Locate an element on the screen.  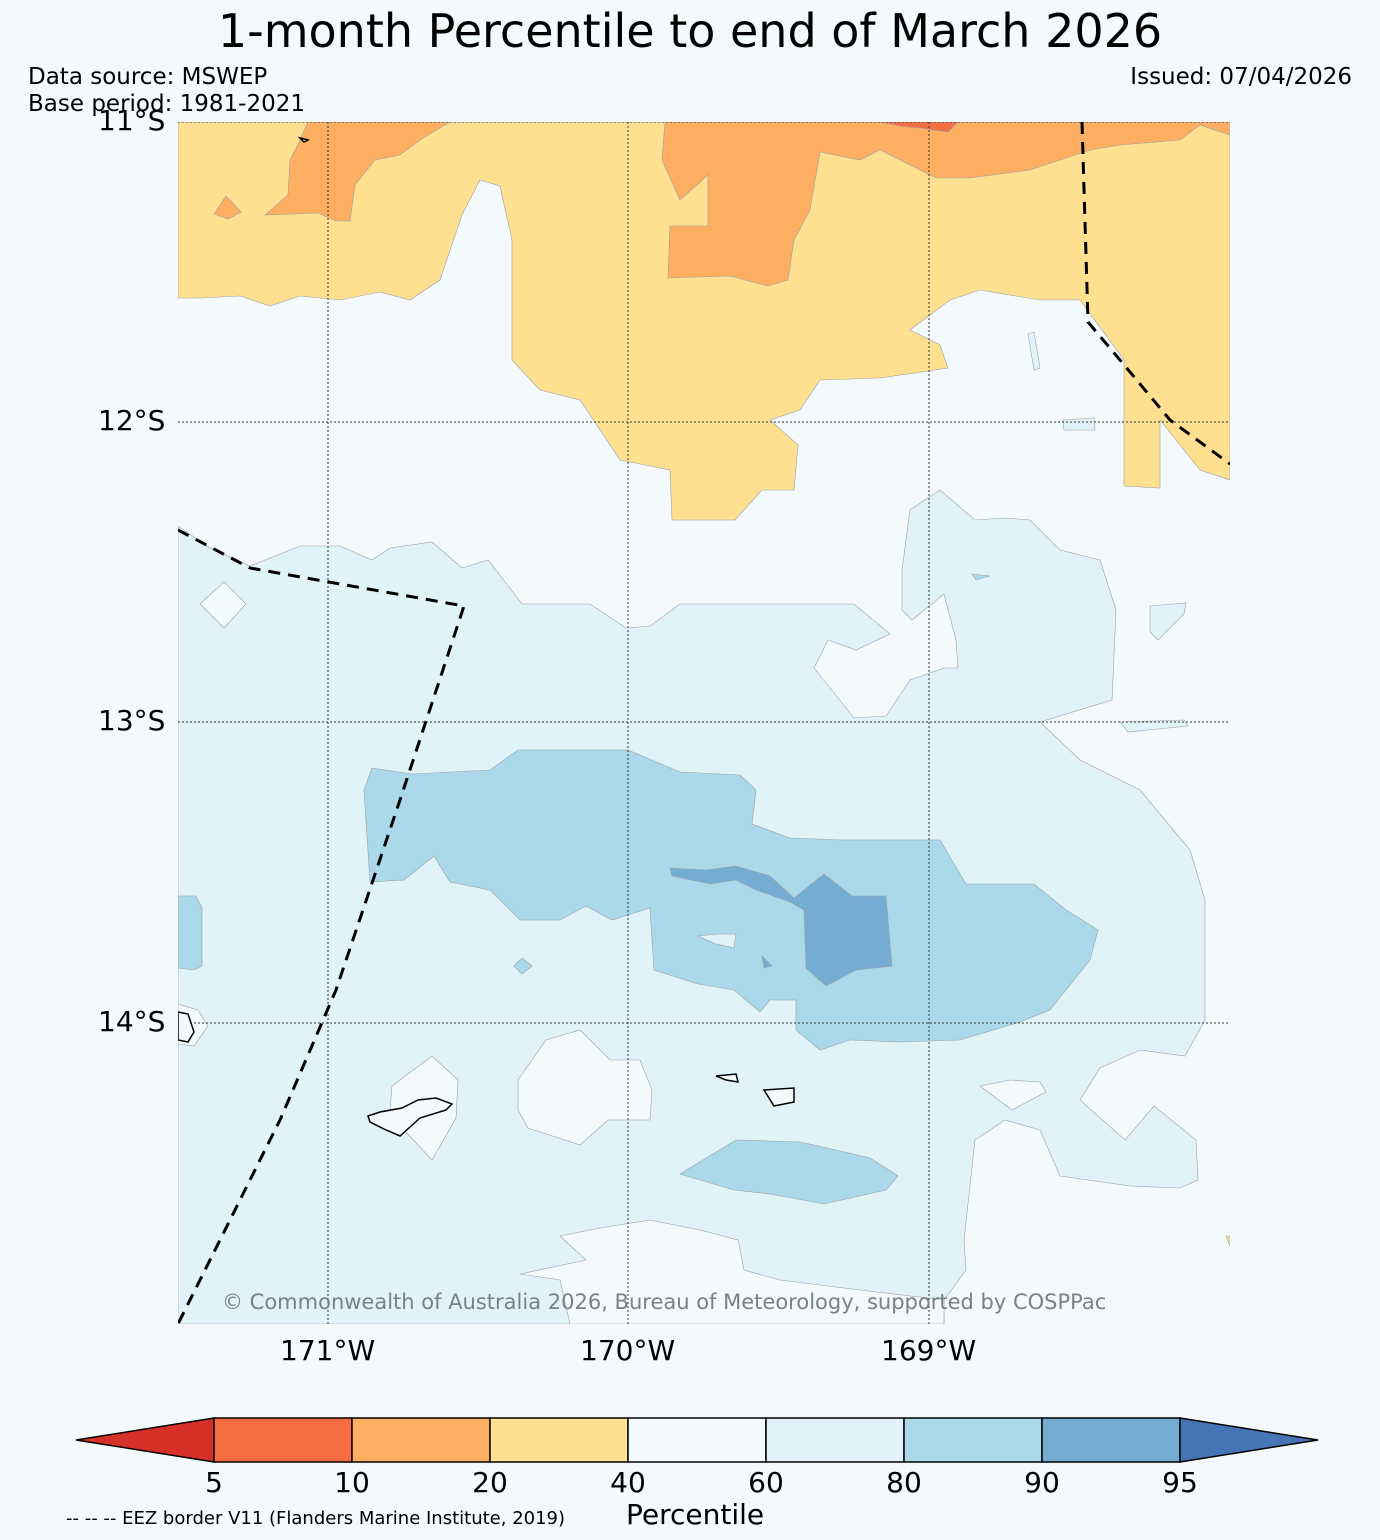
colorbar-title: Percentile is located at coordinates (695, 1514).